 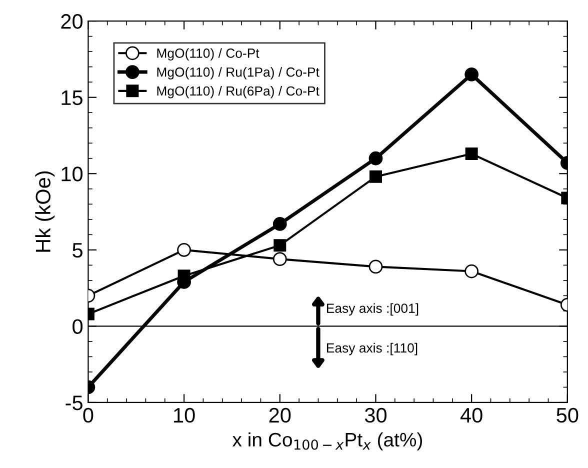 What do you see at coordinates (88, 415) in the screenshot?
I see `x-tick-label: 0` at bounding box center [88, 415].